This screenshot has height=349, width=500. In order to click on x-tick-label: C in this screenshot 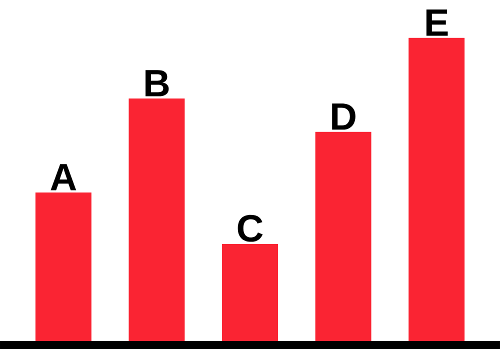, I will do `click(250, 228)`.